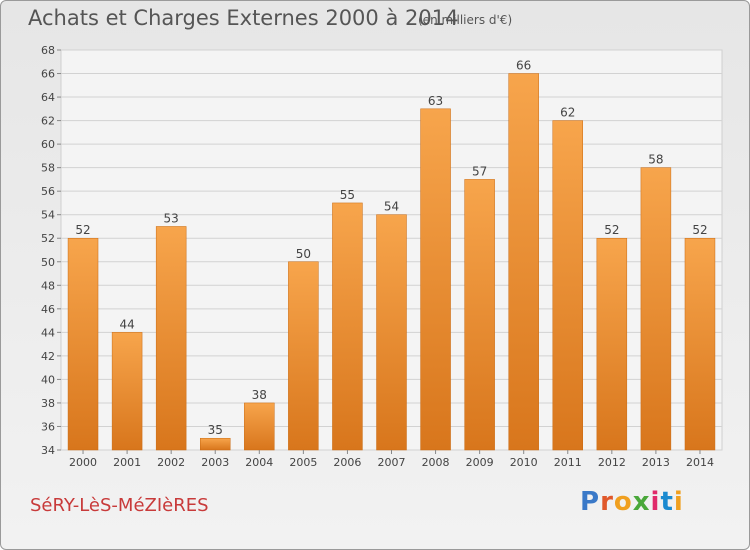  Describe the element at coordinates (611, 230) in the screenshot. I see `data-label-2012: 52` at that location.